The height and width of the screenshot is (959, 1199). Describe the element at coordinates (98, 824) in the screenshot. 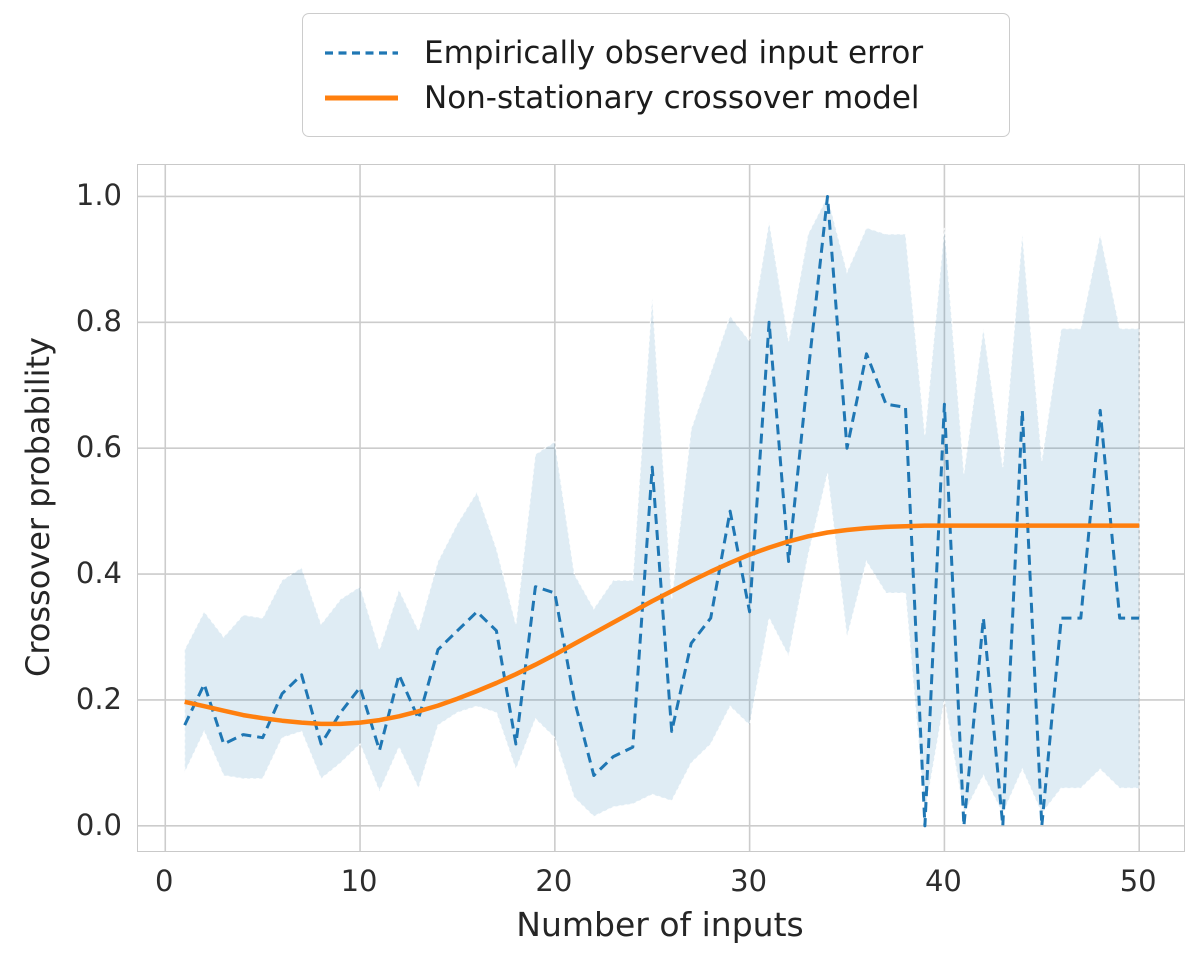

I see `y-tick-label: 0.0` at that location.